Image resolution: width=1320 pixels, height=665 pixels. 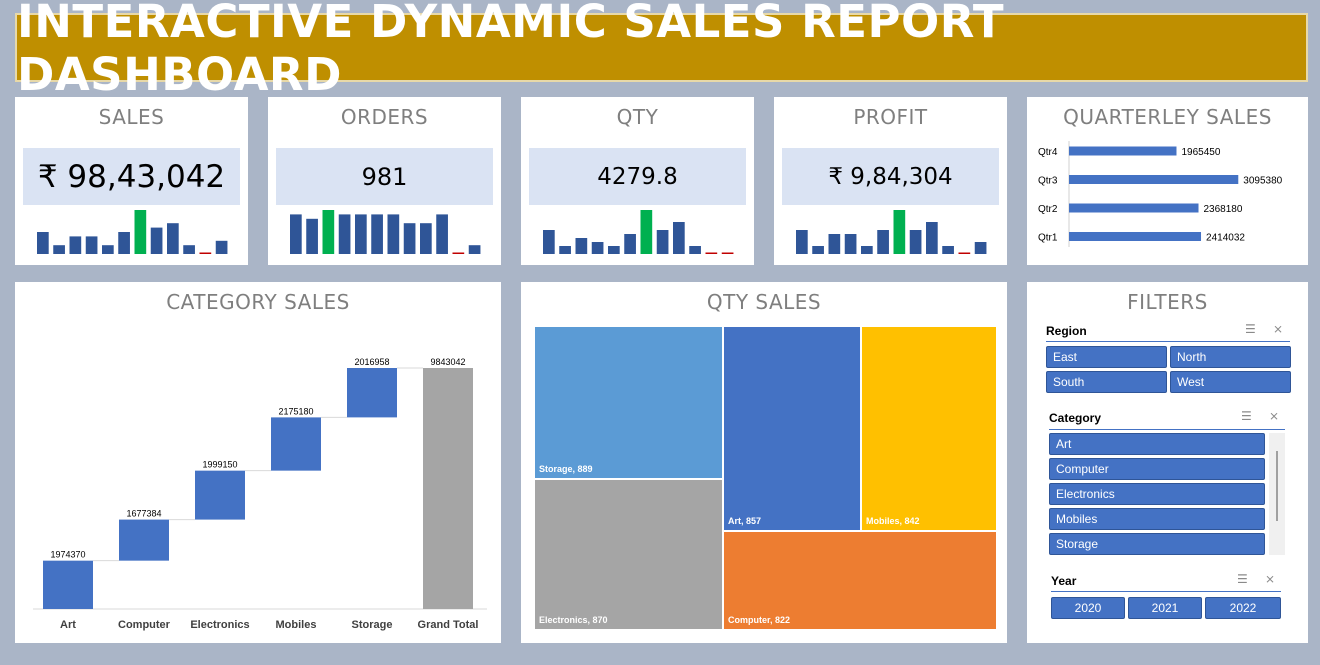 What do you see at coordinates (759, 620) in the screenshot?
I see `treemap-computer-label: Computer, 822` at bounding box center [759, 620].